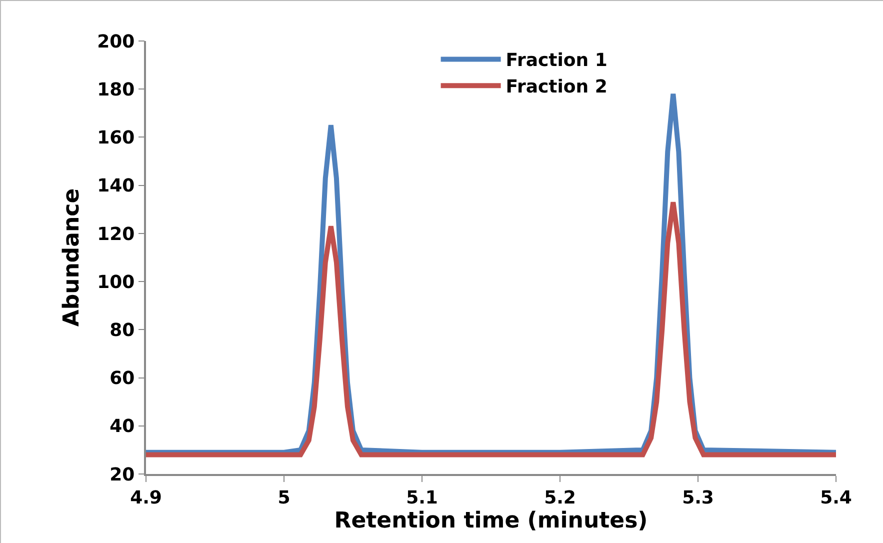 Image resolution: width=883 pixels, height=543 pixels. Describe the element at coordinates (116, 282) in the screenshot. I see `y-tick-label: 100` at that location.